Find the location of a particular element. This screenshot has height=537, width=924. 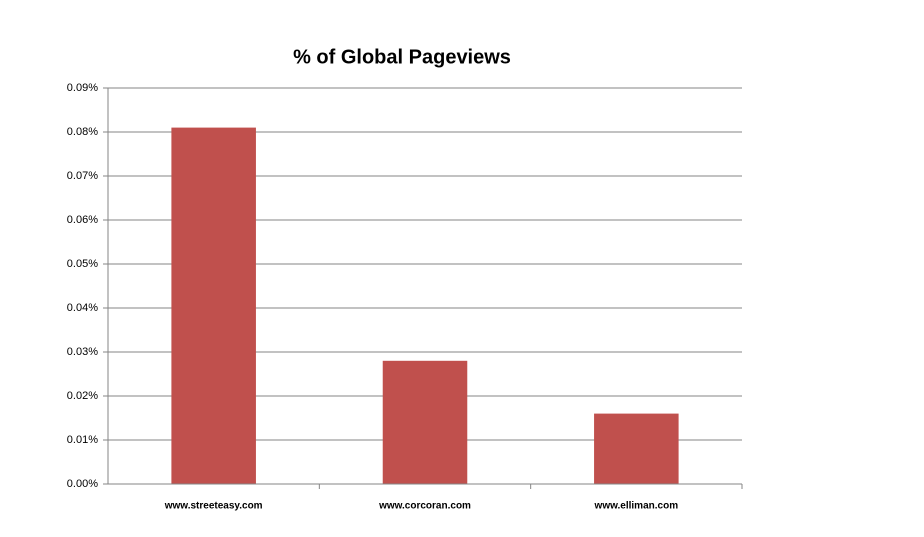

chart-title: % of Global Pageviews is located at coordinates (402, 57).